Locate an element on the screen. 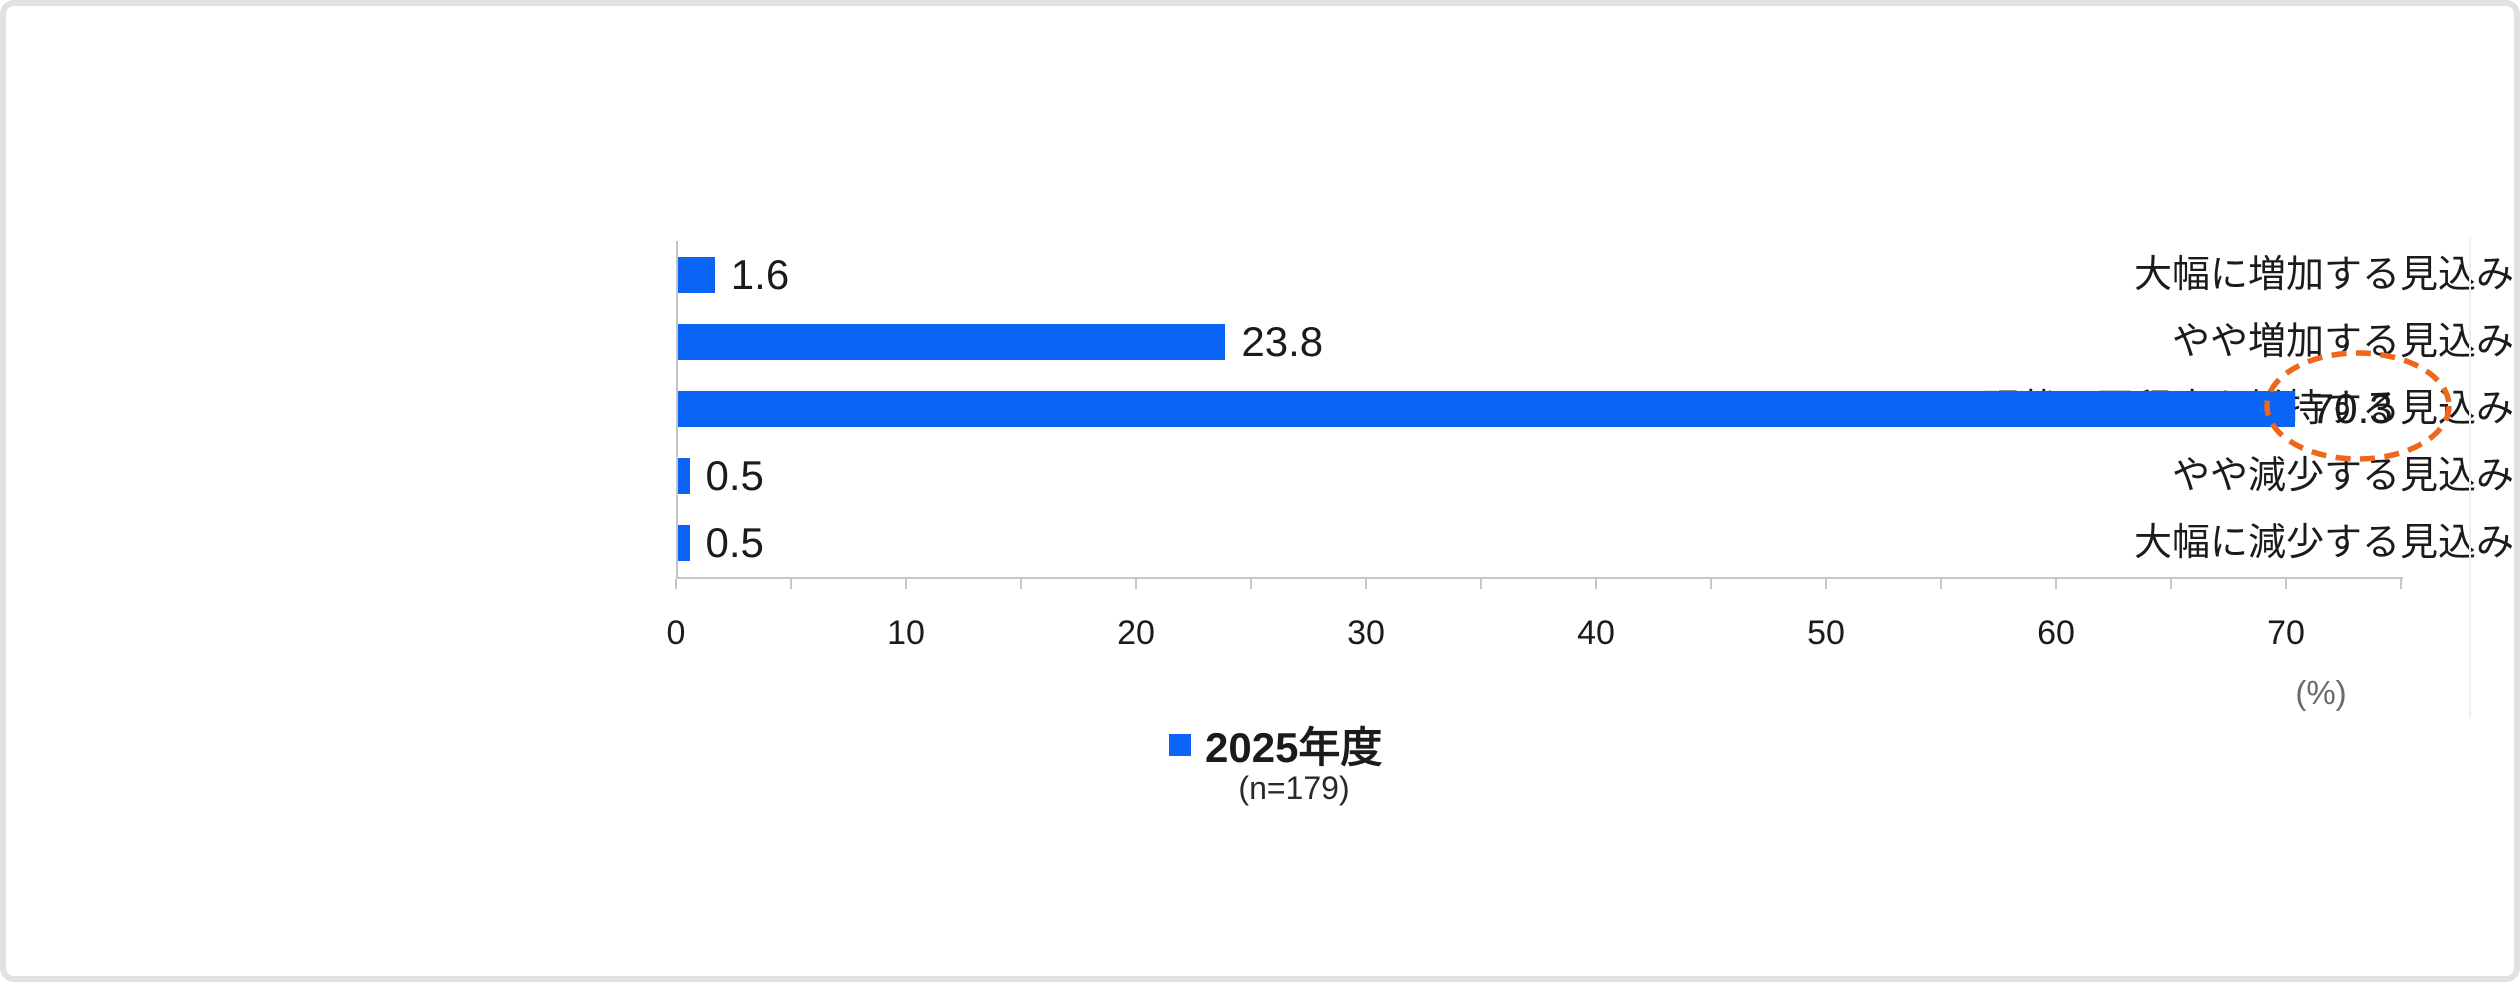 This screenshot has width=2520, height=982. axis-tick-label: 70 is located at coordinates (2286, 633).